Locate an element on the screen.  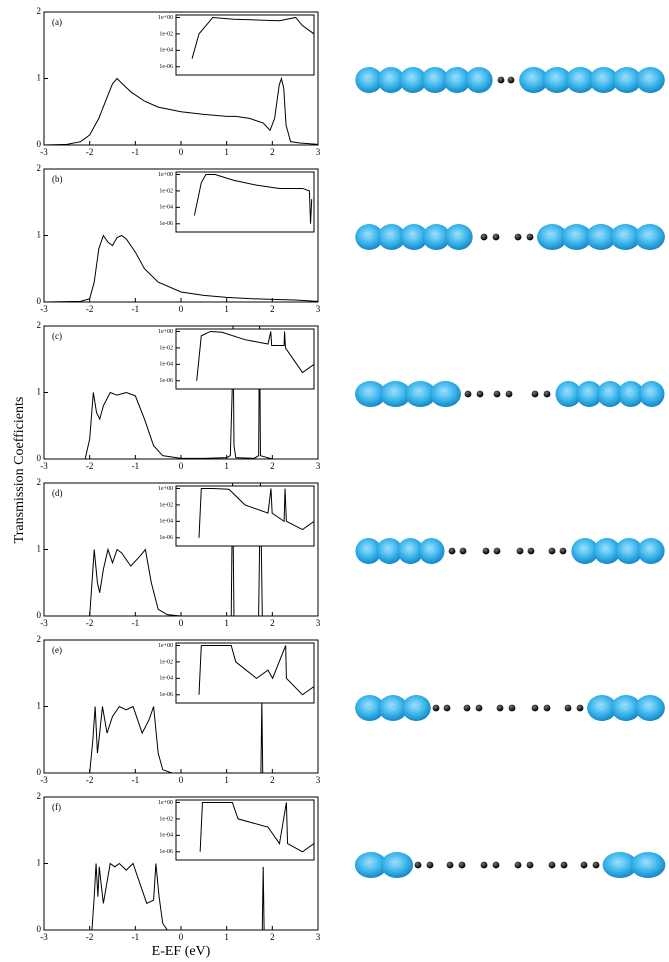
y-tick-label: 1 is located at coordinates (39, 78).